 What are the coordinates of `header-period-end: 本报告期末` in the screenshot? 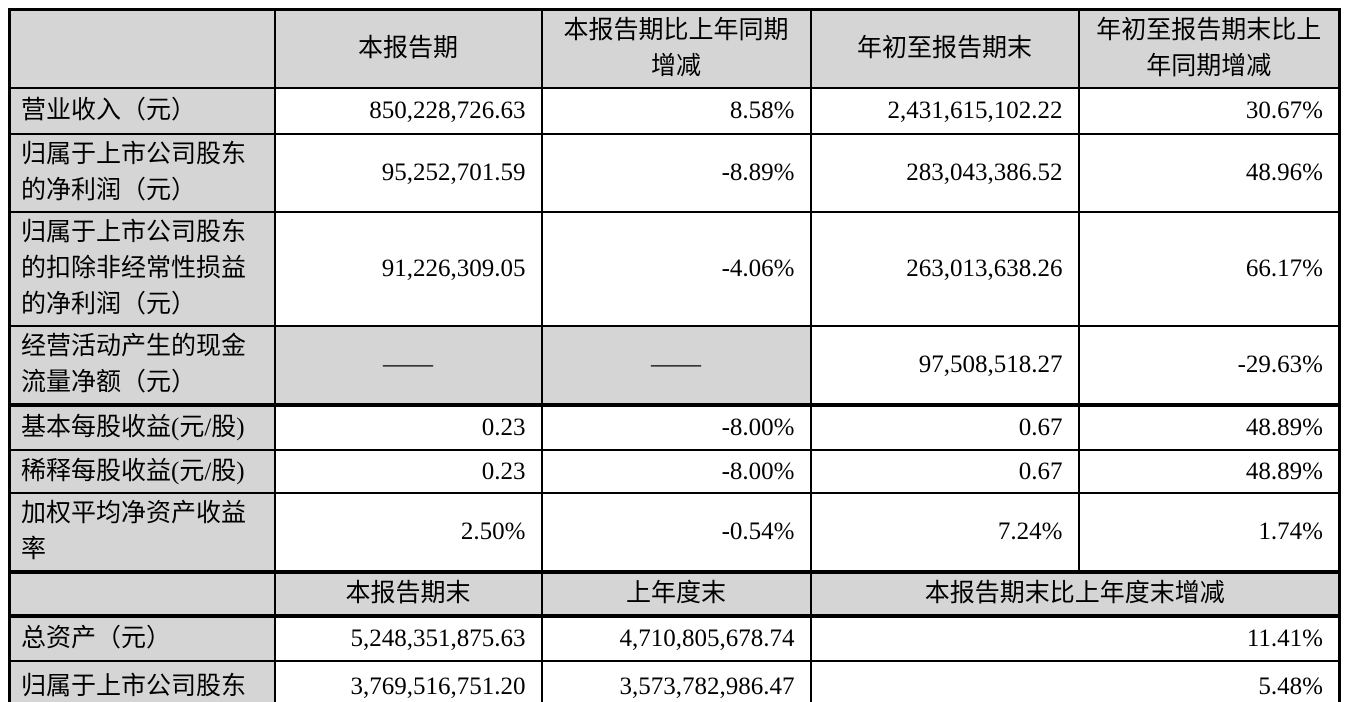 It's located at (408, 594).